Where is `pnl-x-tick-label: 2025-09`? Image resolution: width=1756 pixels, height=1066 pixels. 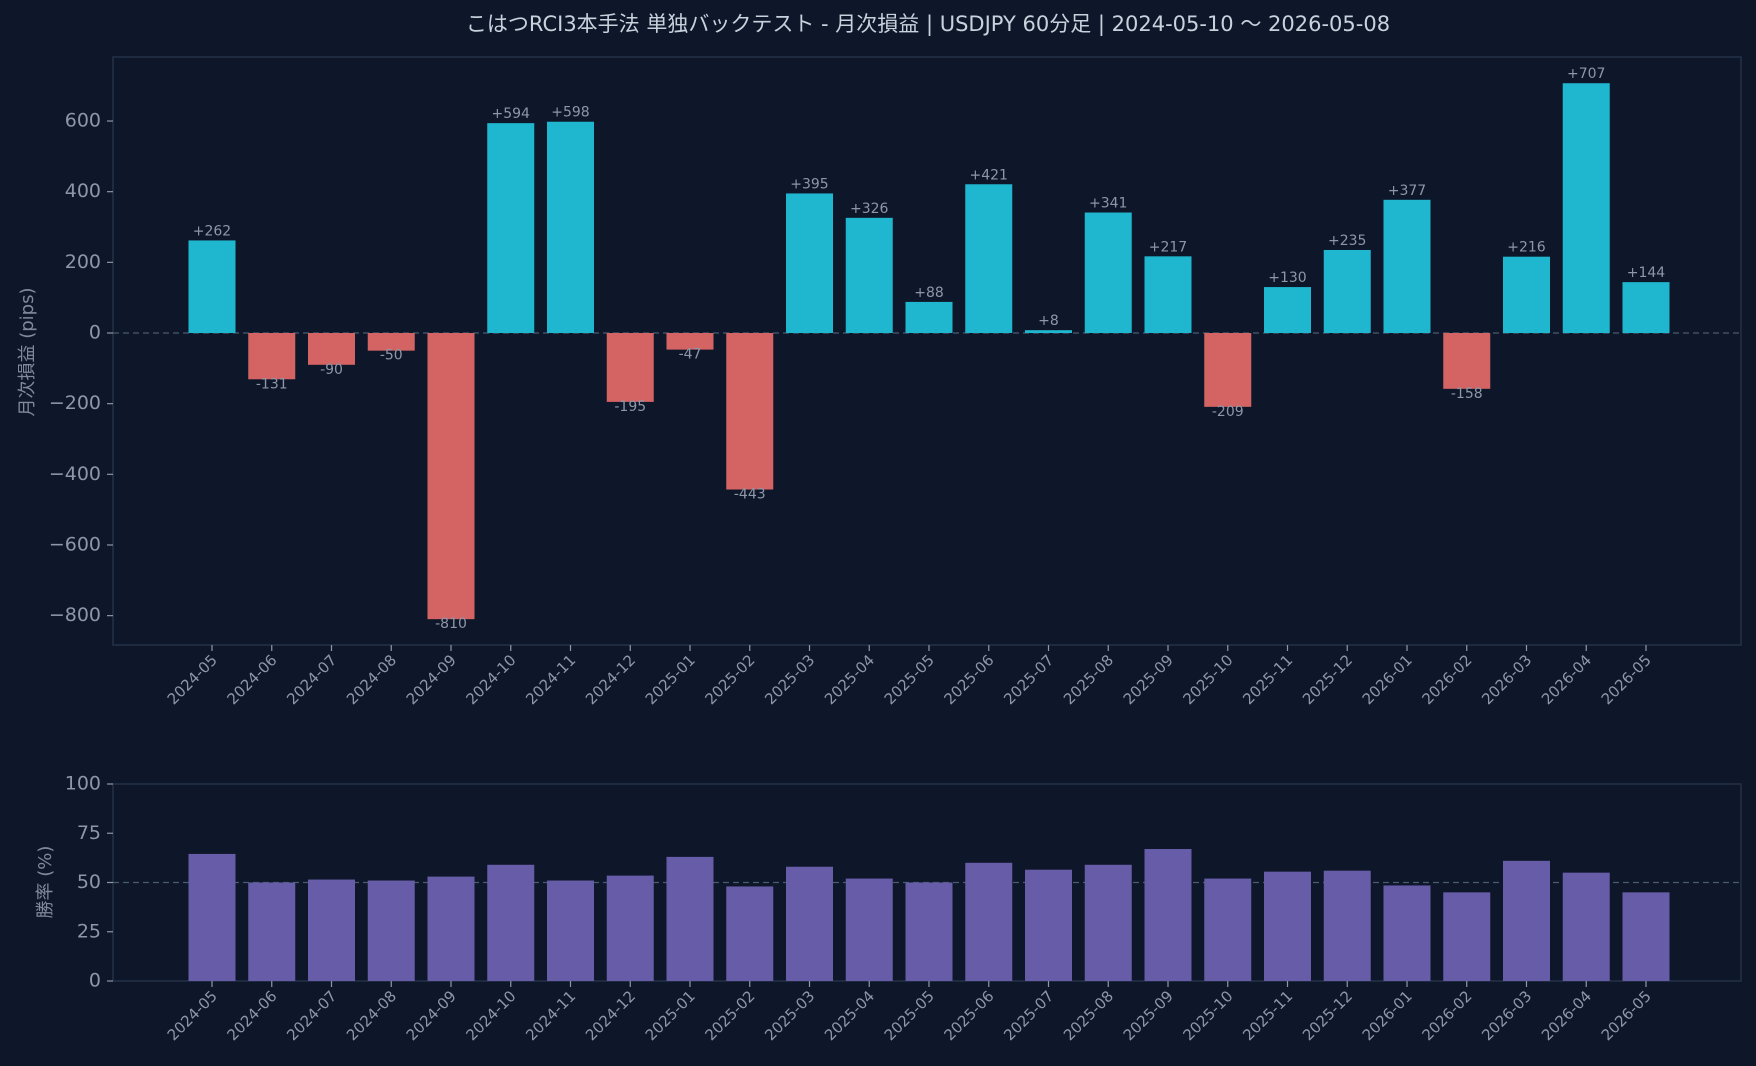
pnl-x-tick-label: 2025-09 is located at coordinates (1148, 679).